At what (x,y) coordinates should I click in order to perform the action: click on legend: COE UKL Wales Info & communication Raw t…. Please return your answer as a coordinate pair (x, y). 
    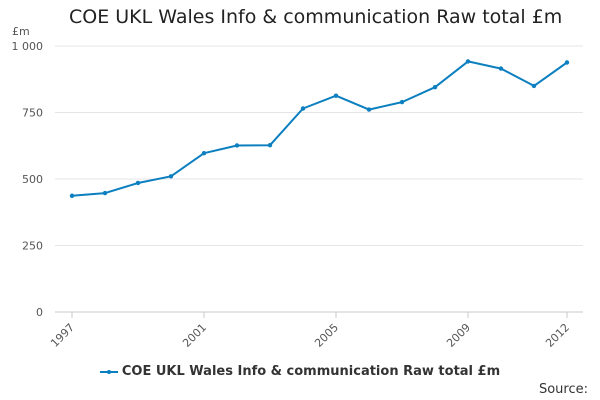
    Looking at the image, I should click on (300, 371).